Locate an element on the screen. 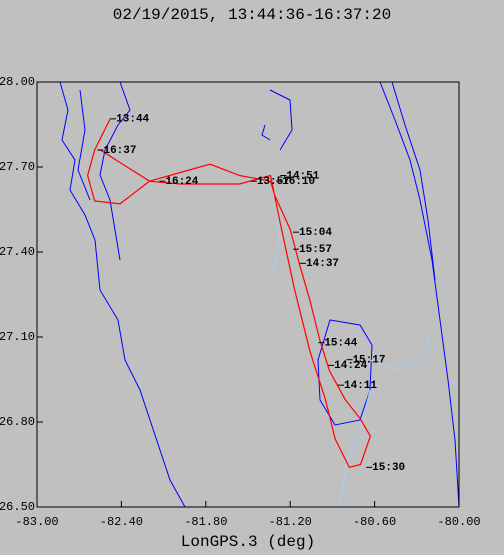  y-tick-label: 27.40 is located at coordinates (17, 252).